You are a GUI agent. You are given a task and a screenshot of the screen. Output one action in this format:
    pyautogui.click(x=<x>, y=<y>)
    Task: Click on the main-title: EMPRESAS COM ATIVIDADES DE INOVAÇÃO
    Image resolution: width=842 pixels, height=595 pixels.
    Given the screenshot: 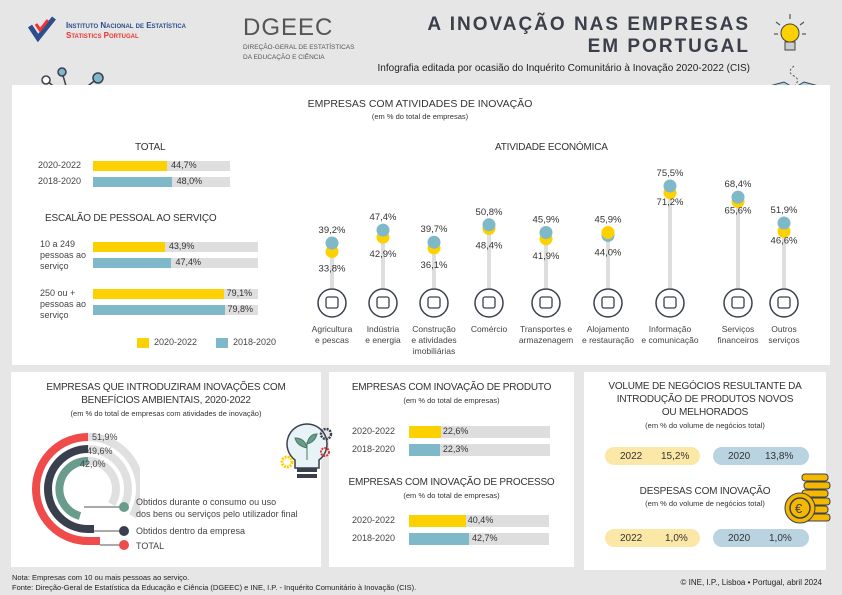 What is the action you would take?
    pyautogui.click(x=420, y=104)
    